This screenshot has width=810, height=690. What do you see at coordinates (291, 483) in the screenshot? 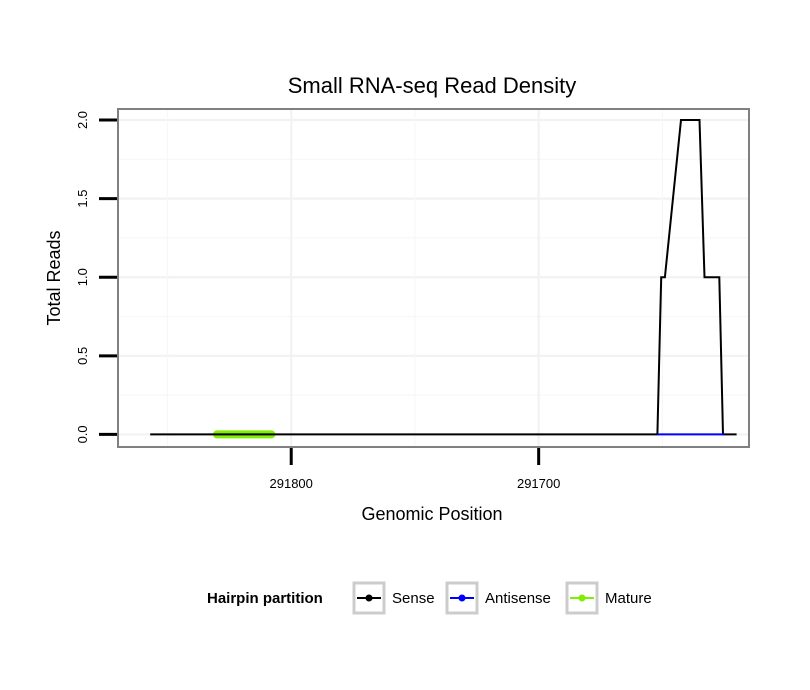
I see `x-tick-label: 291800` at bounding box center [291, 483].